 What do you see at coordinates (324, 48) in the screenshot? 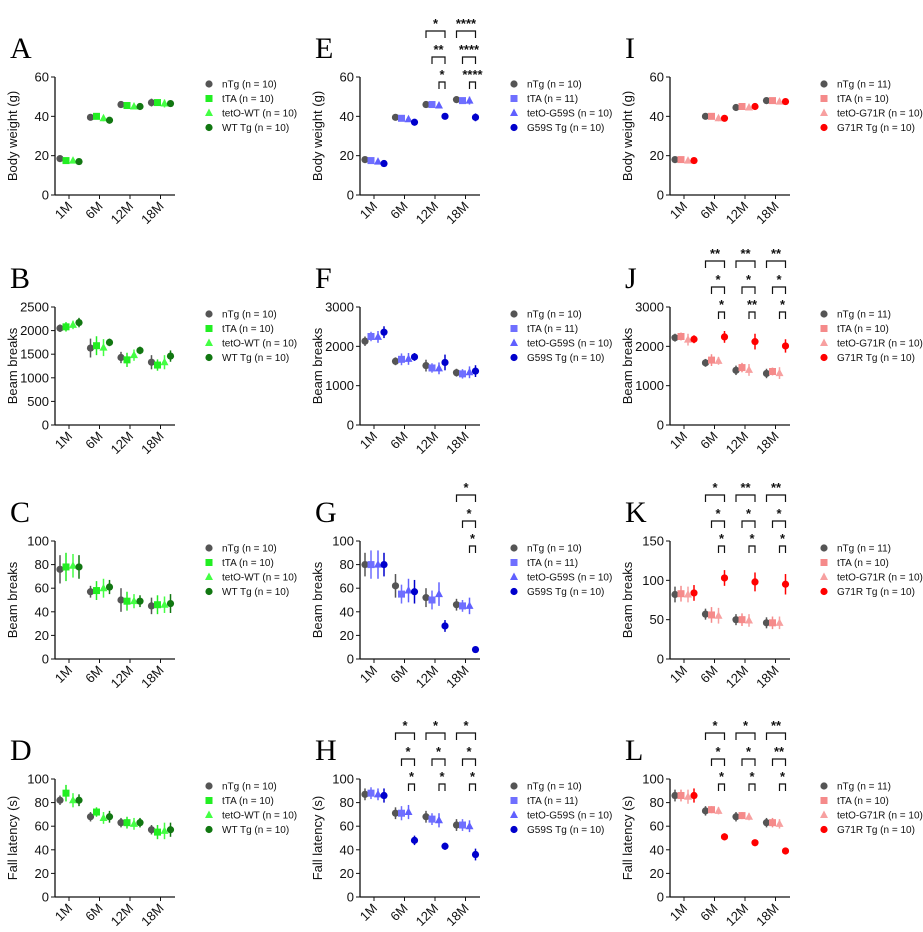
I see `panel-letter: E` at bounding box center [324, 48].